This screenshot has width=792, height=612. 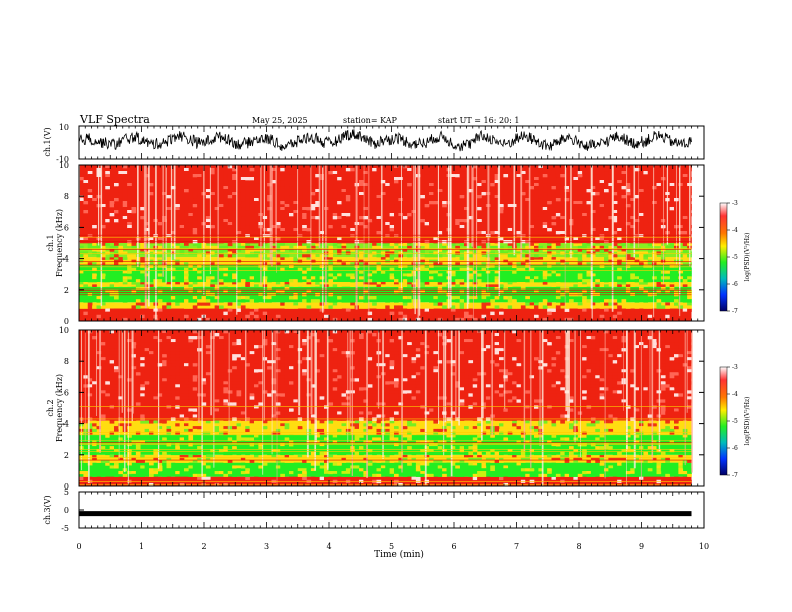 What do you see at coordinates (478, 120) in the screenshot?
I see `start-time-label: start UT = 16: 20: 1` at bounding box center [478, 120].